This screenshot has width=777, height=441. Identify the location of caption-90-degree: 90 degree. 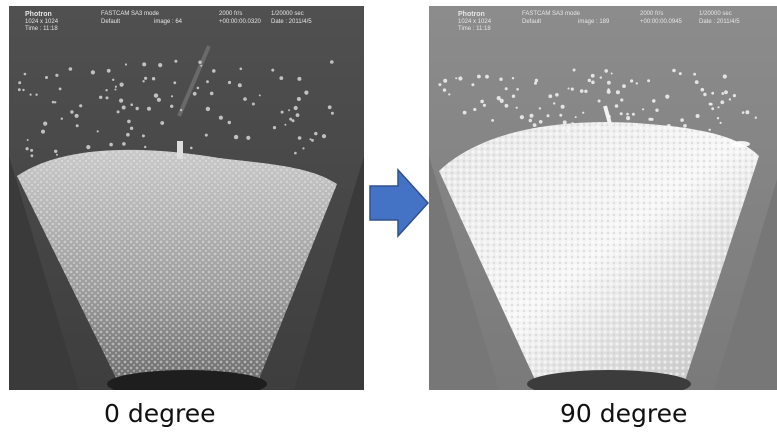
(624, 413).